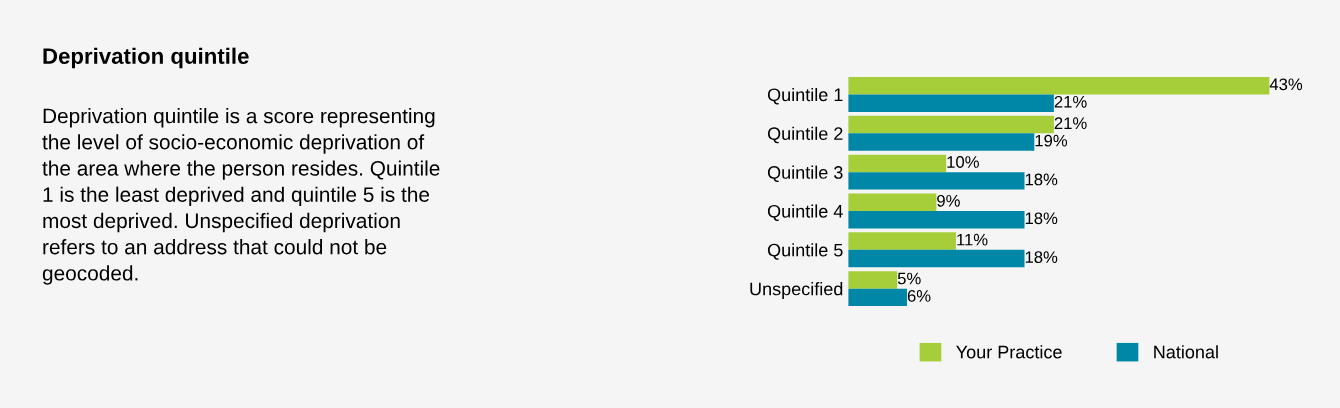 This screenshot has height=408, width=1340. Describe the element at coordinates (1051, 140) in the screenshot. I see `data-label: 19%` at that location.